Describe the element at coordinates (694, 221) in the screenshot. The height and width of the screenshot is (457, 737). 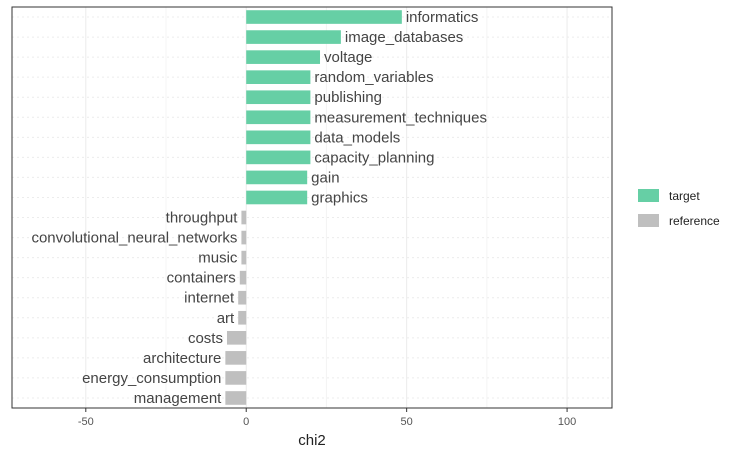
I see `legend-label-reference: reference` at that location.